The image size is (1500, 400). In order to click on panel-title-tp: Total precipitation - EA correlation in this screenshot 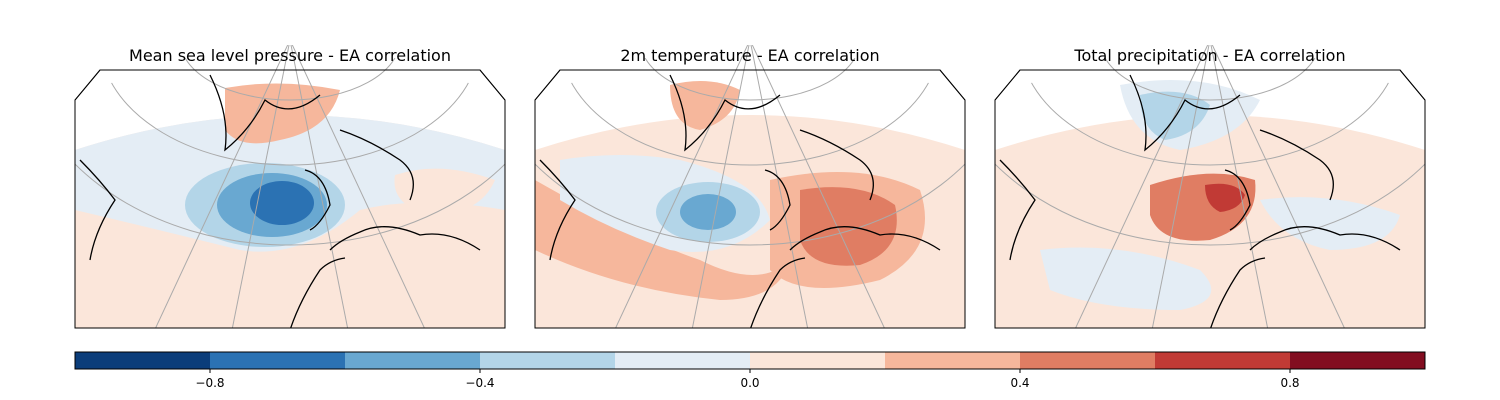, I will do `click(1210, 55)`.